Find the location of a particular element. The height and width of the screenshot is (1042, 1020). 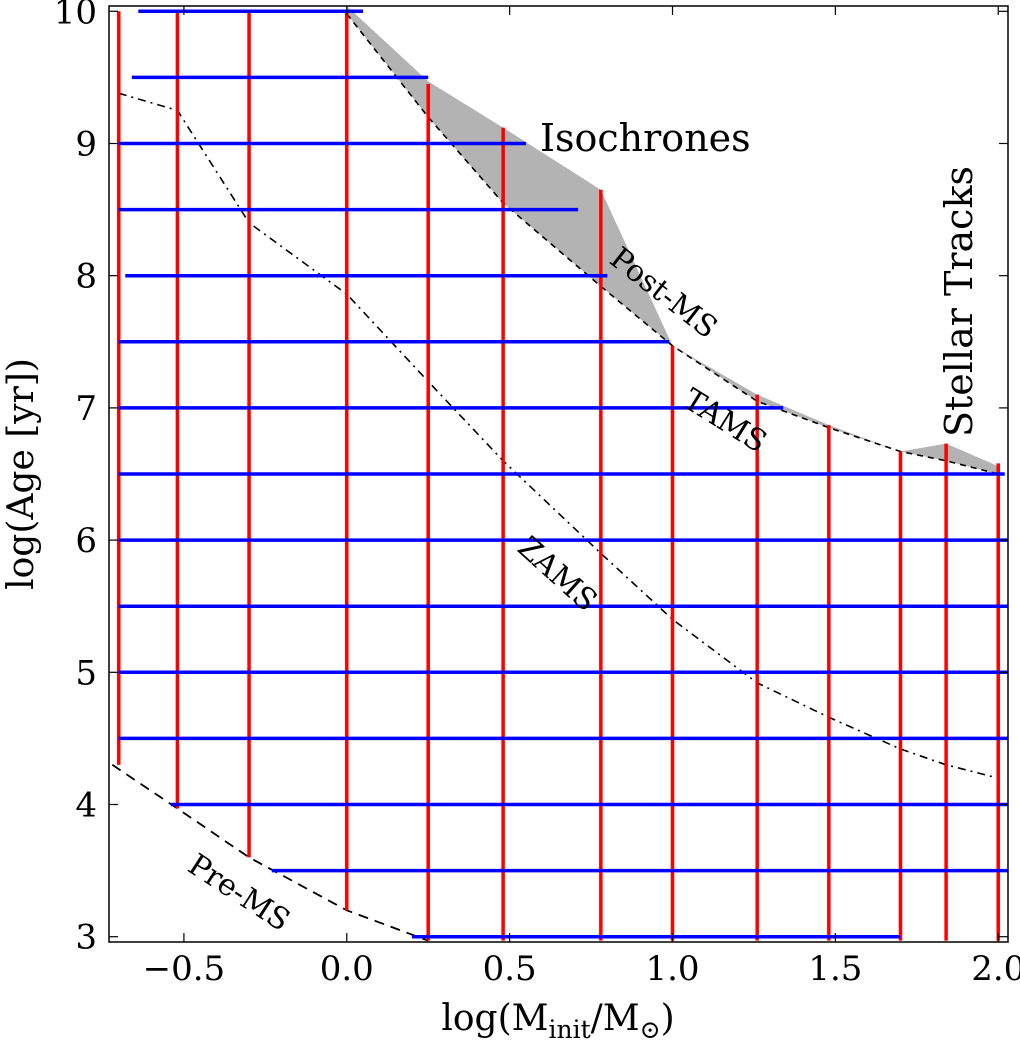

y-tick-label: 9 is located at coordinates (86, 144).